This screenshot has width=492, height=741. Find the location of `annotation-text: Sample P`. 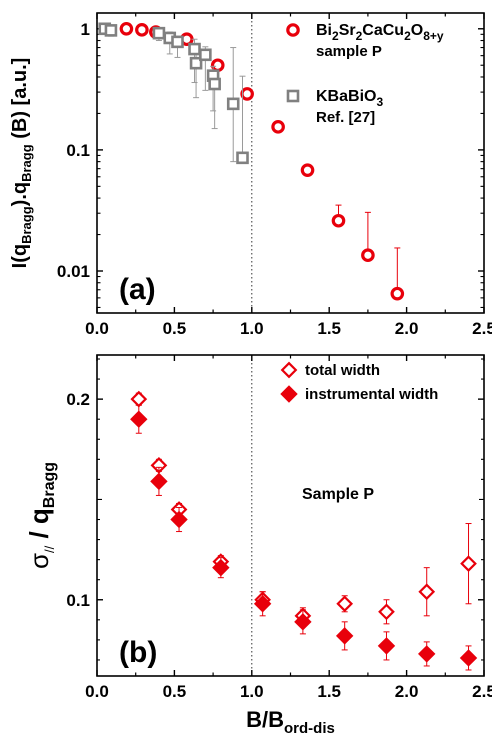

annotation-text: Sample P is located at coordinates (338, 494).